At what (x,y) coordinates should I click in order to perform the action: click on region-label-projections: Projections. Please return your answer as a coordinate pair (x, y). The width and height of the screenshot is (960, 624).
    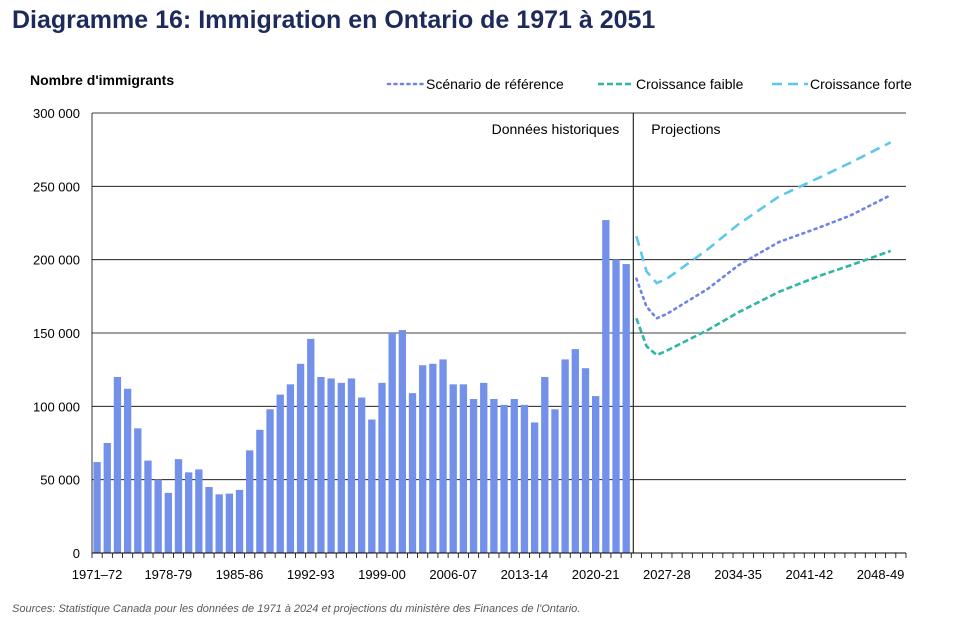
    Looking at the image, I should click on (685, 129).